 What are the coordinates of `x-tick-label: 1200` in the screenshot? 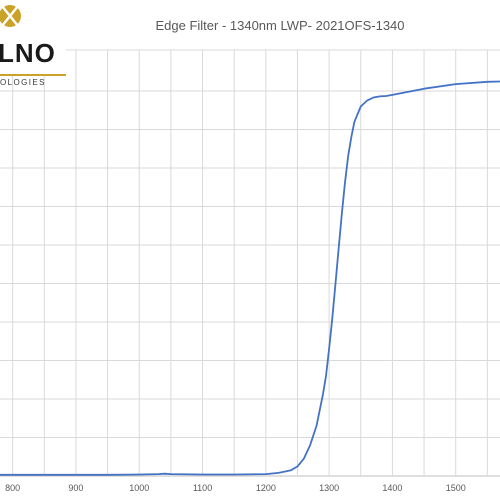 It's located at (266, 488).